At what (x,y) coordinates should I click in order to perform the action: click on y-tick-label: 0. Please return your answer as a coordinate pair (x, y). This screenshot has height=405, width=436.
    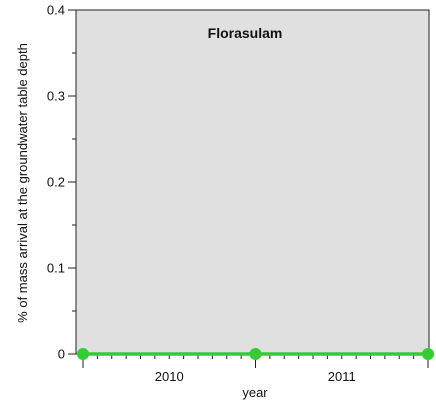
    Looking at the image, I should click on (61, 354).